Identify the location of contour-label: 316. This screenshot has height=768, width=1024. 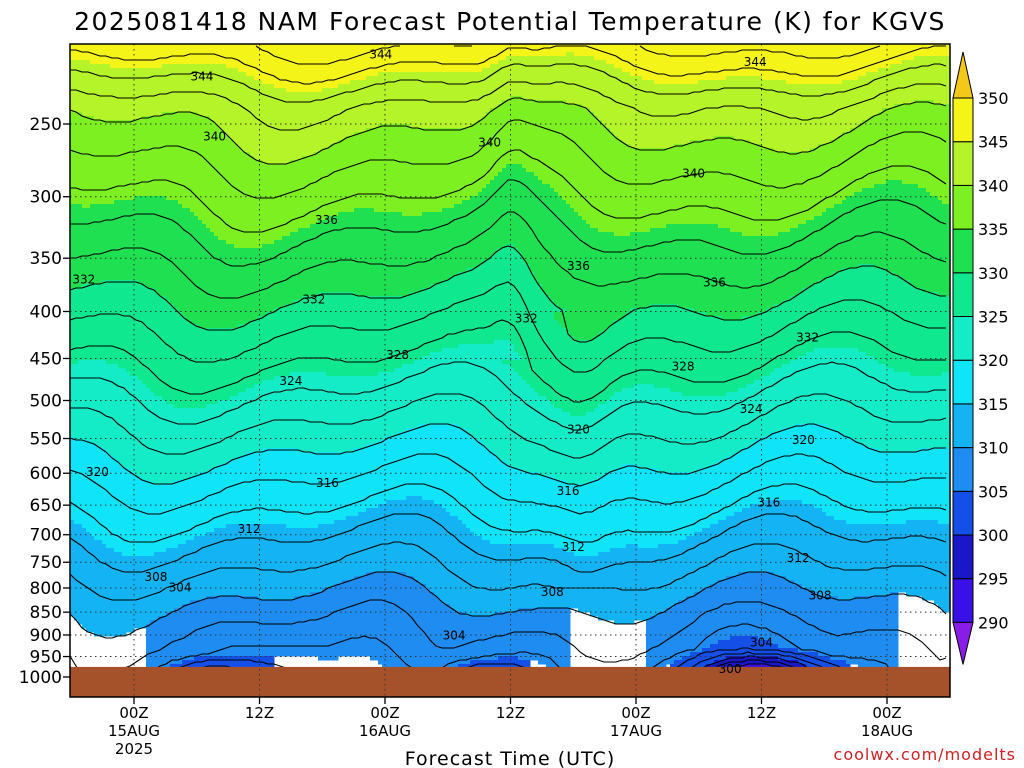
(568, 491).